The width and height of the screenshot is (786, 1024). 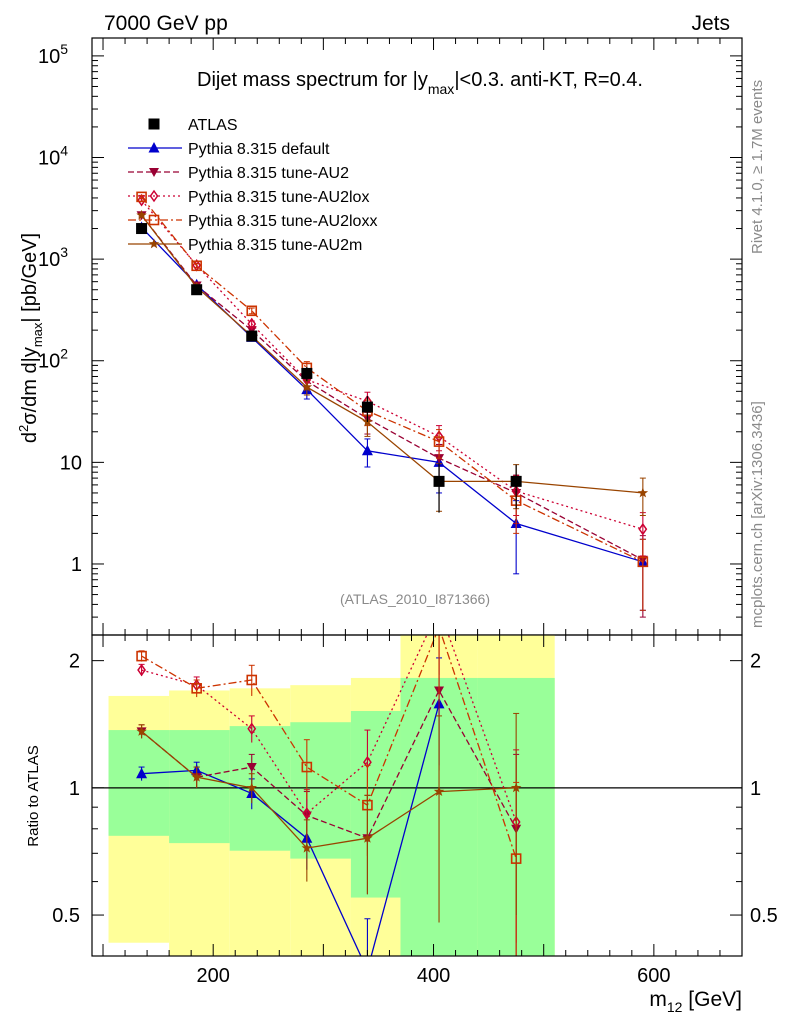 I want to click on main-y-tick-label: 10⁵, so click(x=53, y=54).